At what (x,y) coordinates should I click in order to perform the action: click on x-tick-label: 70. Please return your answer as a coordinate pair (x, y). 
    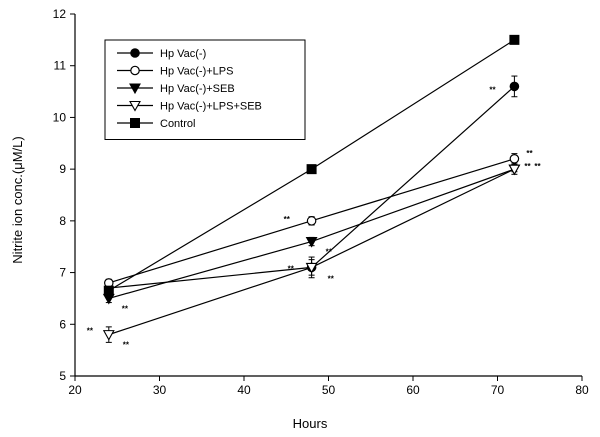
    Looking at the image, I should click on (498, 390).